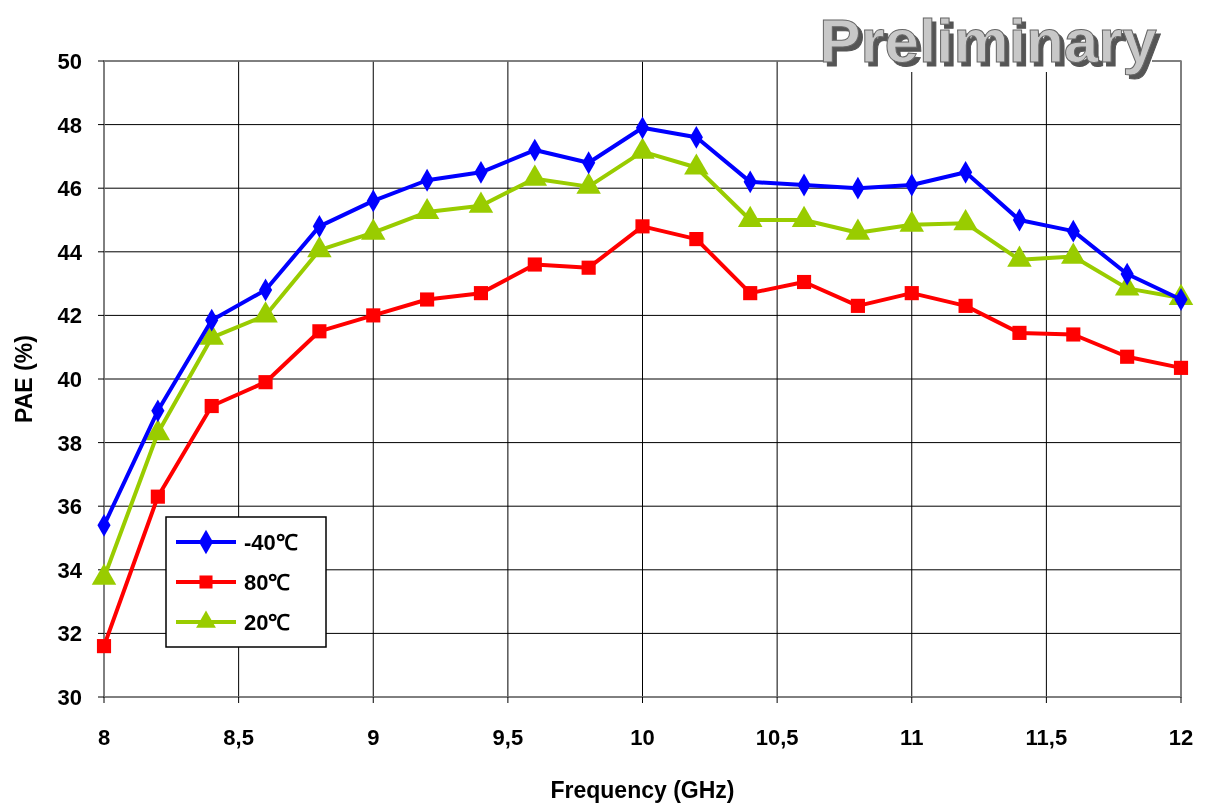 Image resolution: width=1205 pixels, height=810 pixels. Describe the element at coordinates (70, 570) in the screenshot. I see `y-tick-label: 34` at that location.